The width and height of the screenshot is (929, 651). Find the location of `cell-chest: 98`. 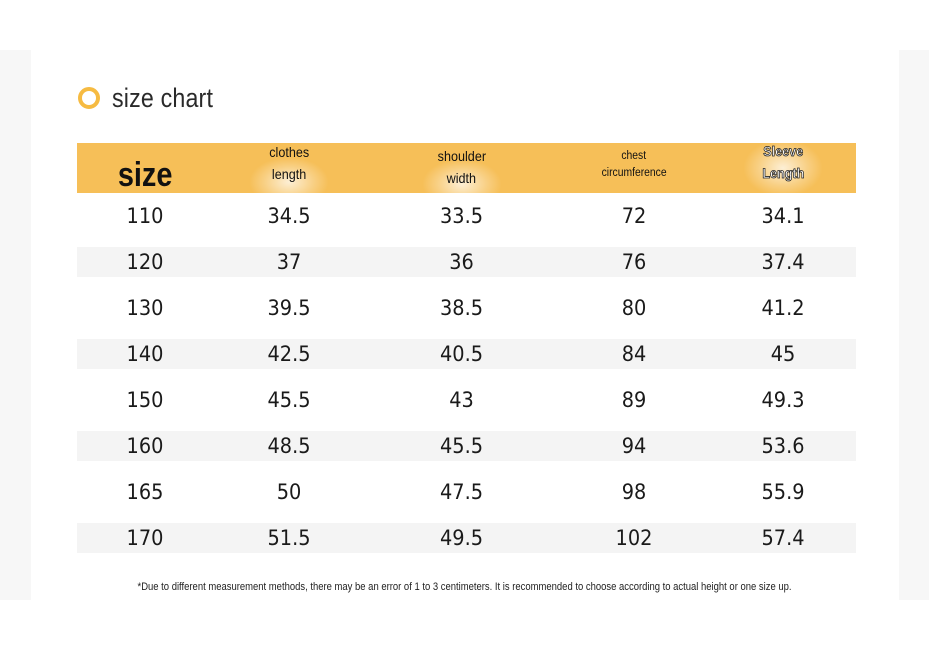

cell-chest: 98 is located at coordinates (634, 492).